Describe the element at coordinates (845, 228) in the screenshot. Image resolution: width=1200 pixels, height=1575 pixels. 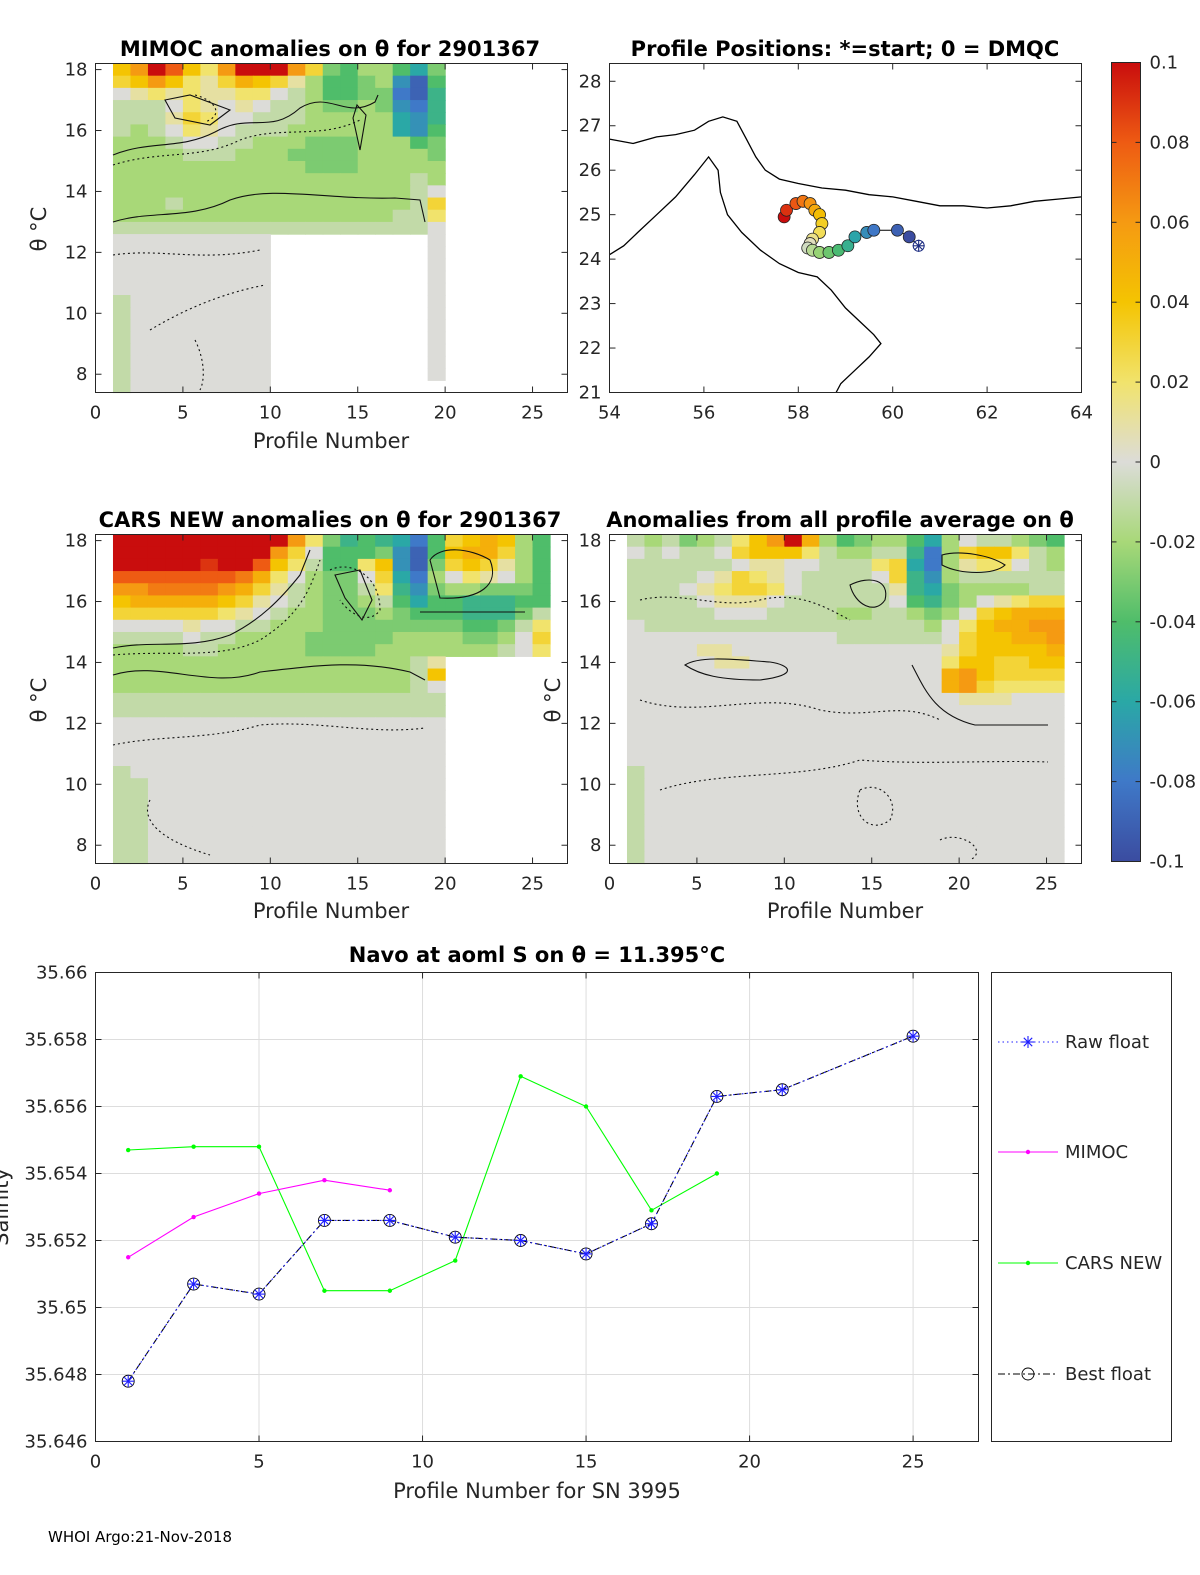
I see `positions-axes-box` at that location.